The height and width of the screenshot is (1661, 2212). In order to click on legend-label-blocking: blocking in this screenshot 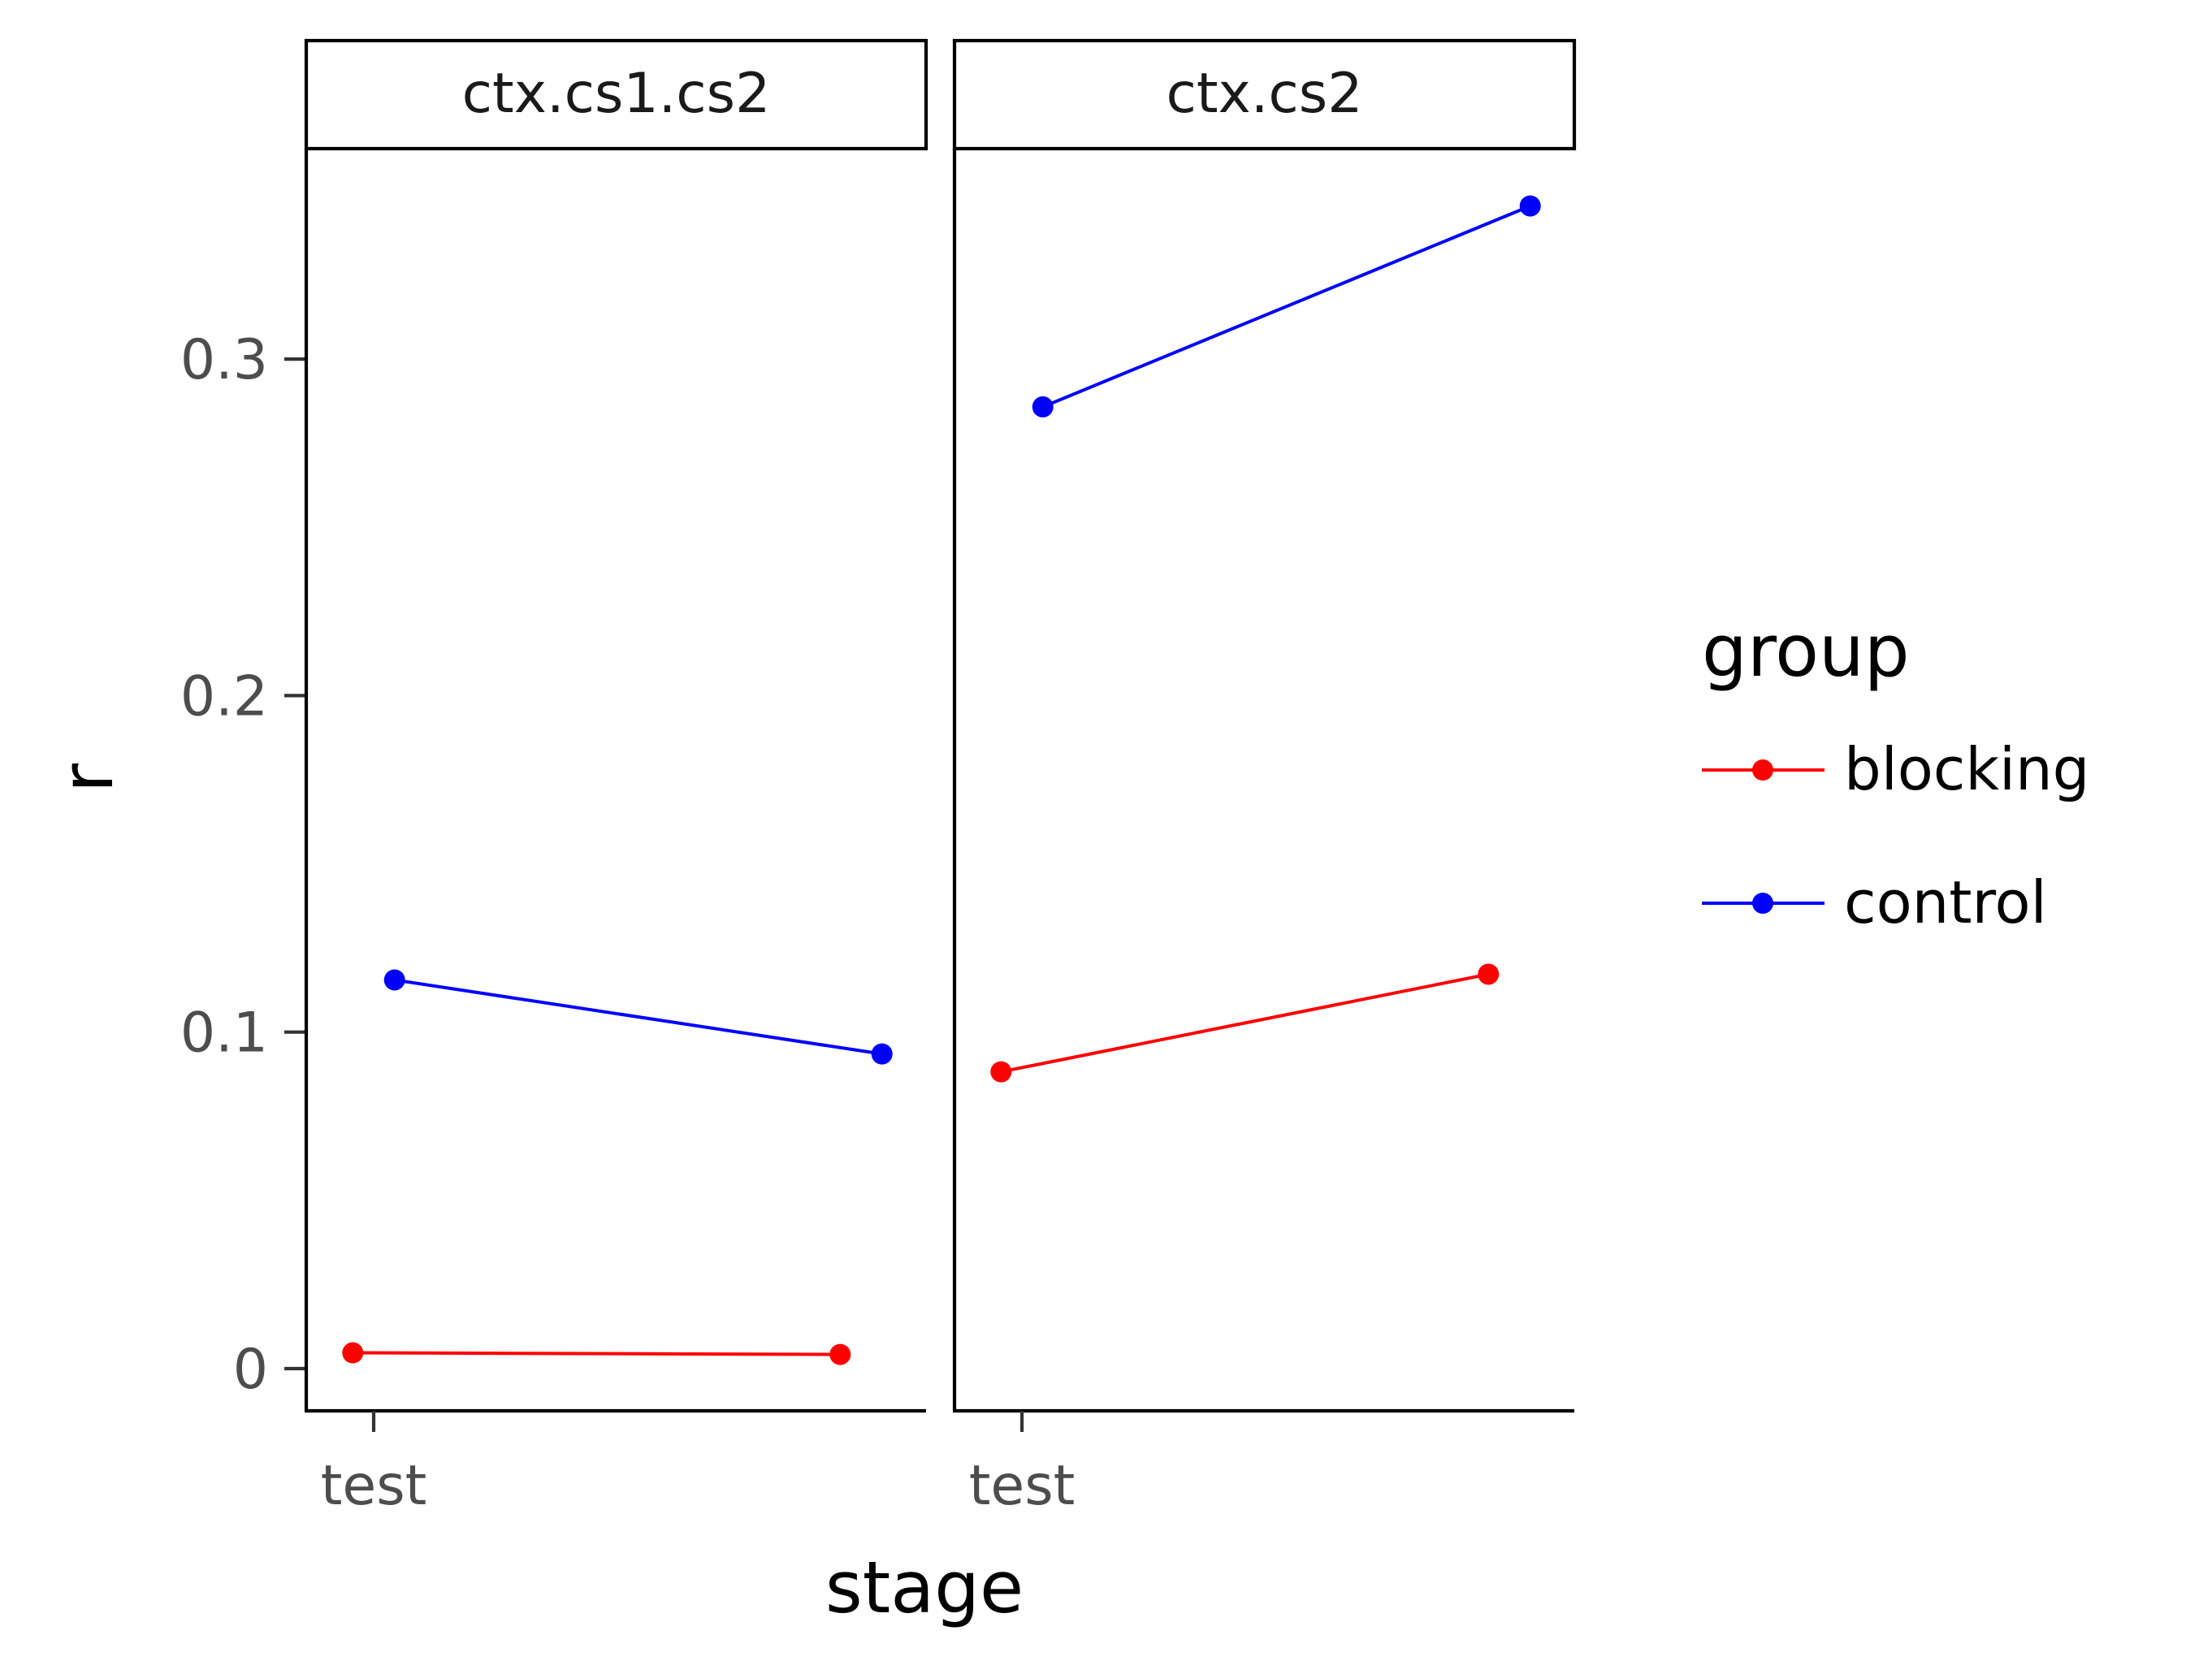, I will do `click(1966, 769)`.